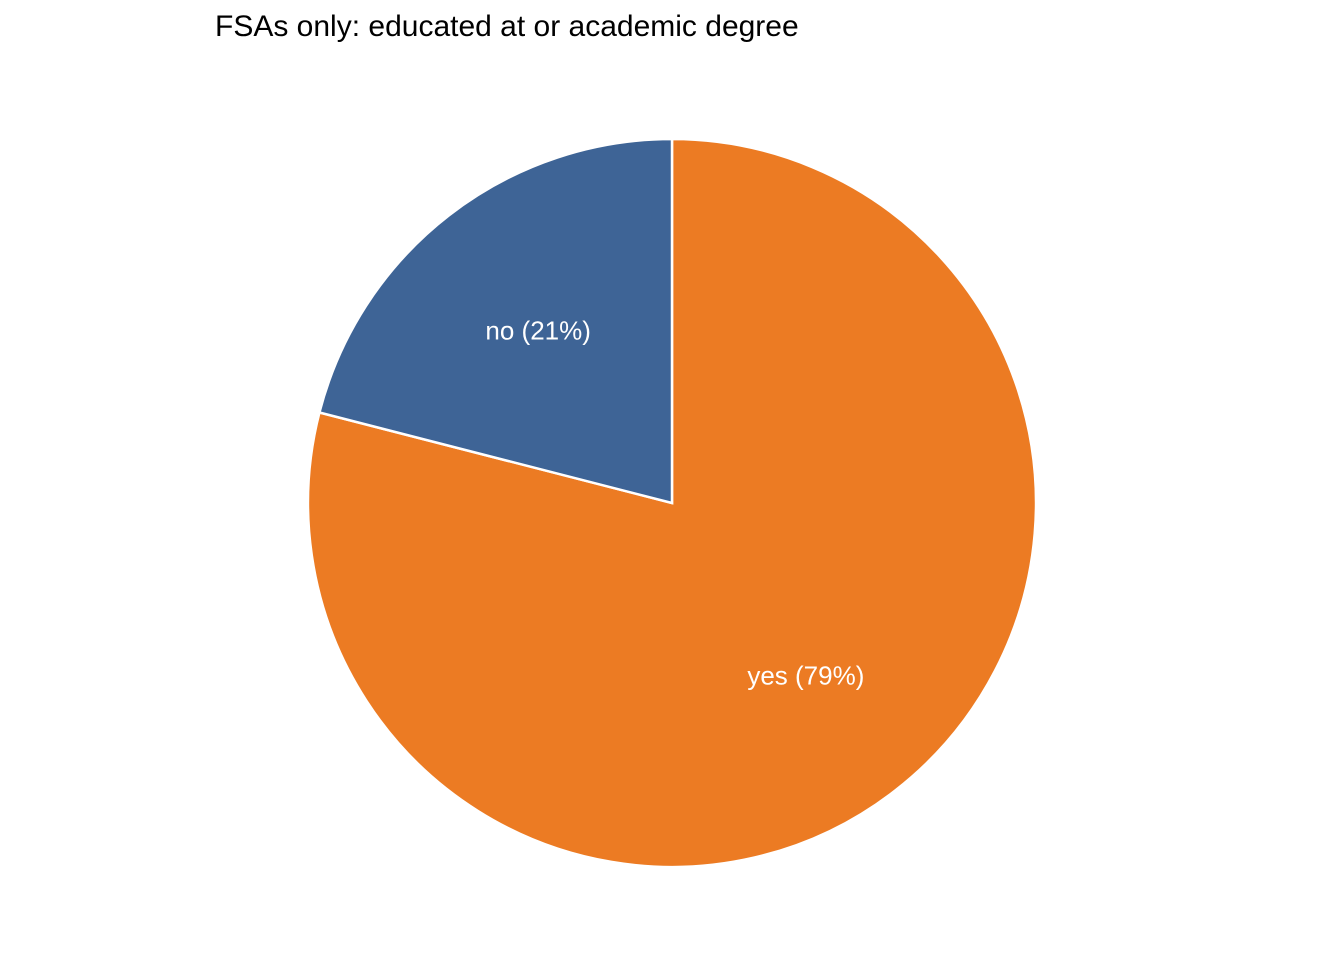 Image resolution: width=1344 pixels, height=960 pixels. I want to click on pie-slice-no, so click(495, 321).